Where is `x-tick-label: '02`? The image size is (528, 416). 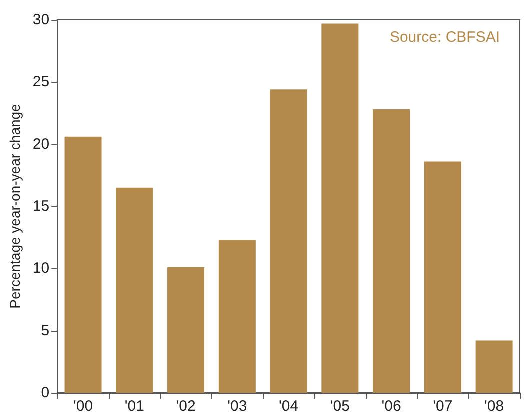
x-tick-label: '02 is located at coordinates (186, 406).